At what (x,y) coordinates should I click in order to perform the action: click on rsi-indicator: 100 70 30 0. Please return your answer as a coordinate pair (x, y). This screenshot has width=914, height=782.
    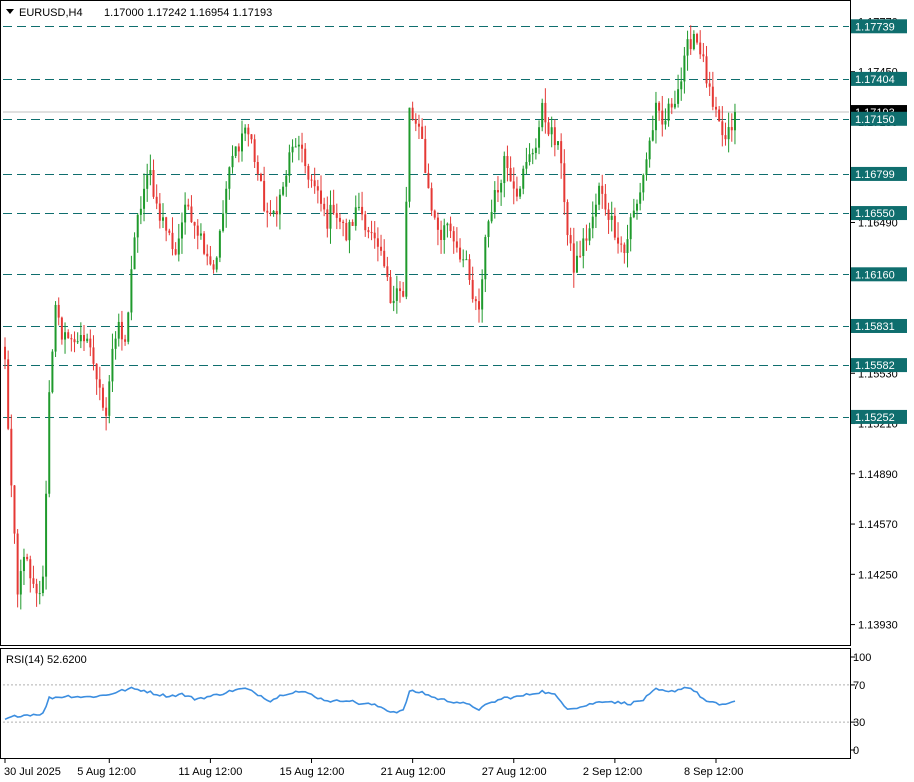
    Looking at the image, I should click on (437, 704).